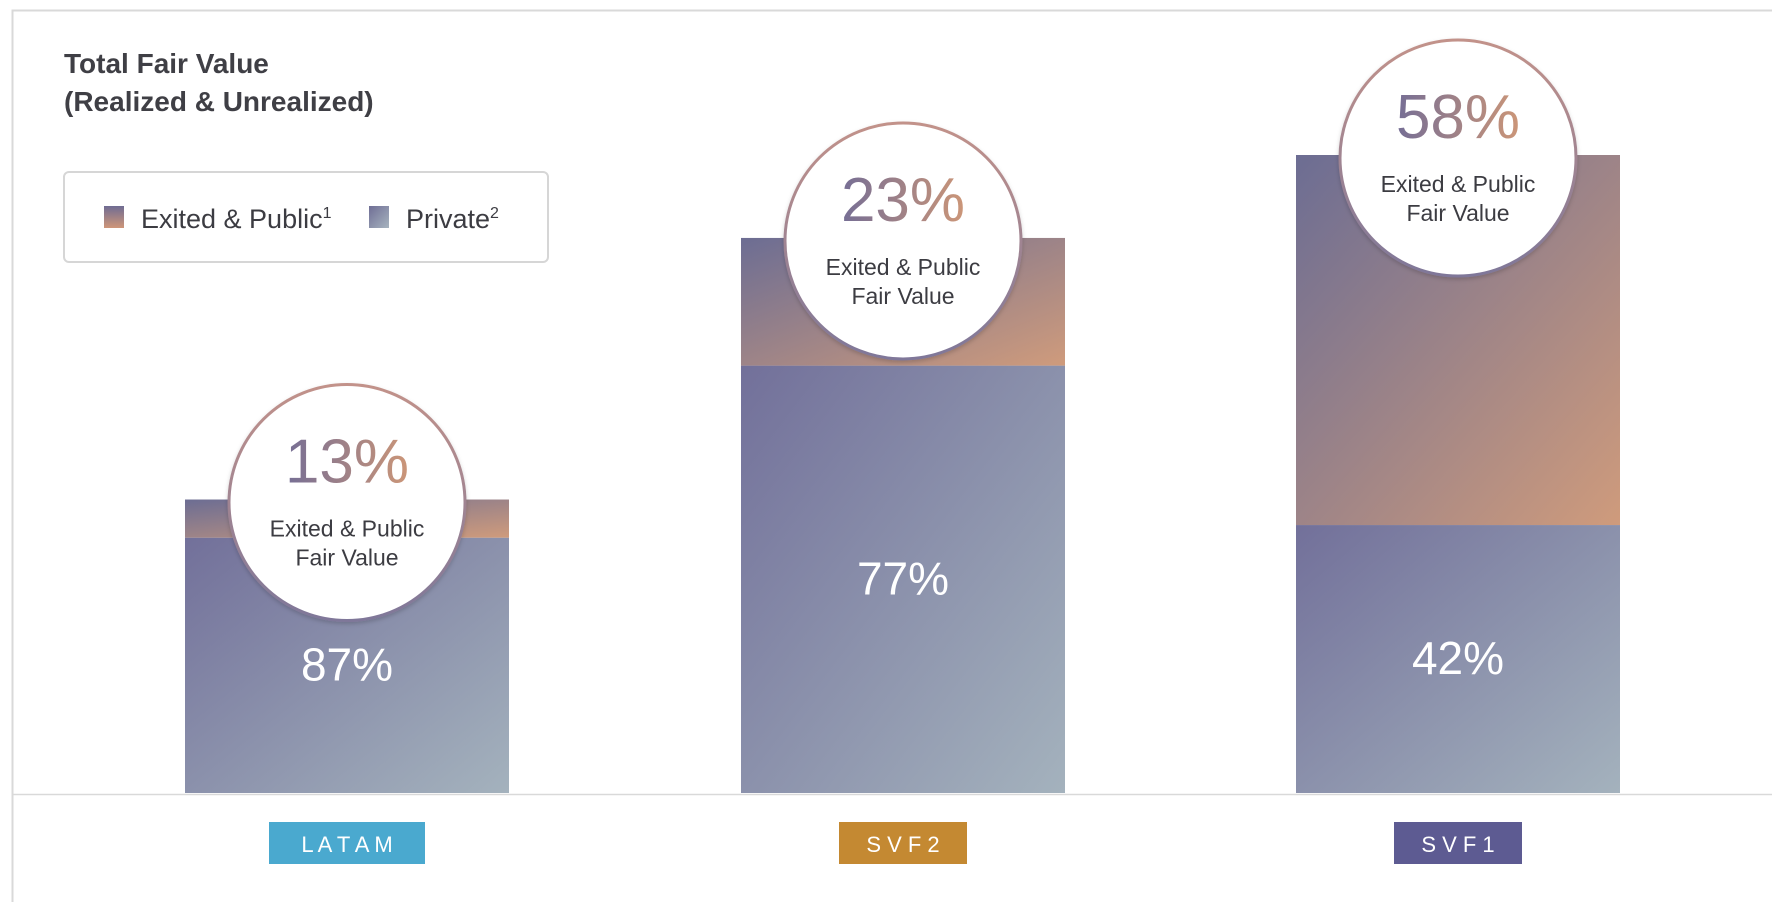 The height and width of the screenshot is (907, 1772). Describe the element at coordinates (346, 558) in the screenshot. I see `annotation-text-line-2-latam: Fair Value` at that location.